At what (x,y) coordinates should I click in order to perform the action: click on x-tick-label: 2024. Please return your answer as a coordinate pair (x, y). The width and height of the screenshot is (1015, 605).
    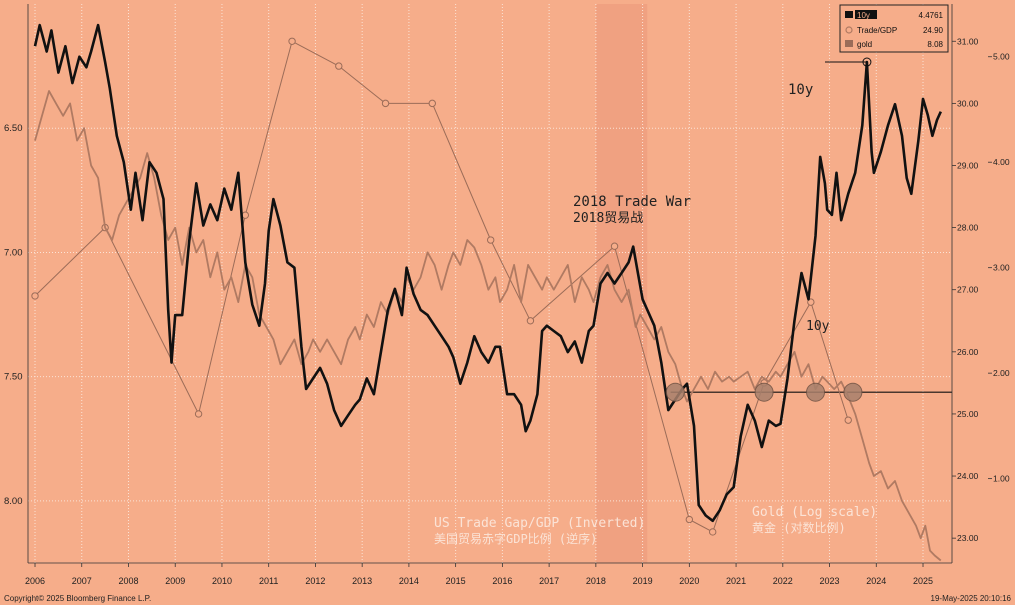
    Looking at the image, I should click on (876, 581).